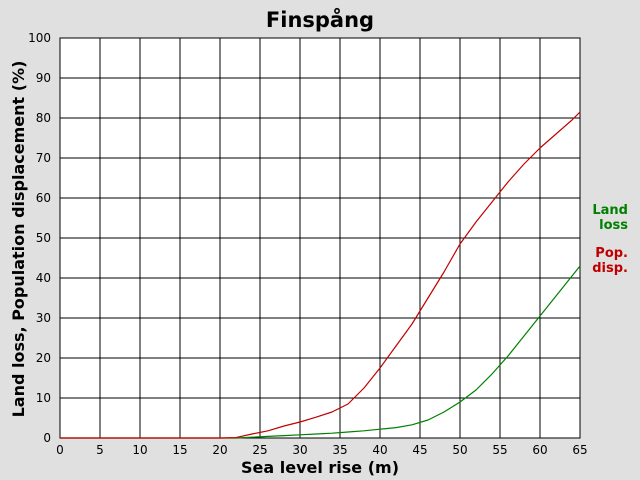 This screenshot has width=640, height=480. Describe the element at coordinates (43, 118) in the screenshot. I see `y-tick-label: 80` at that location.